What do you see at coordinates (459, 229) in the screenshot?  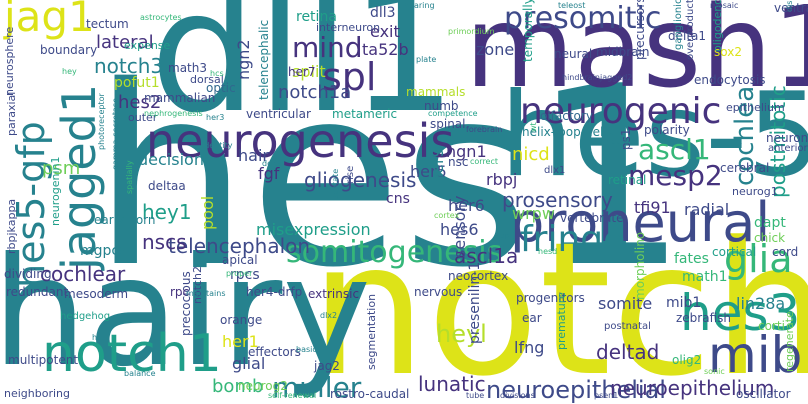 I see `word-hes6: hes6` at bounding box center [459, 229].